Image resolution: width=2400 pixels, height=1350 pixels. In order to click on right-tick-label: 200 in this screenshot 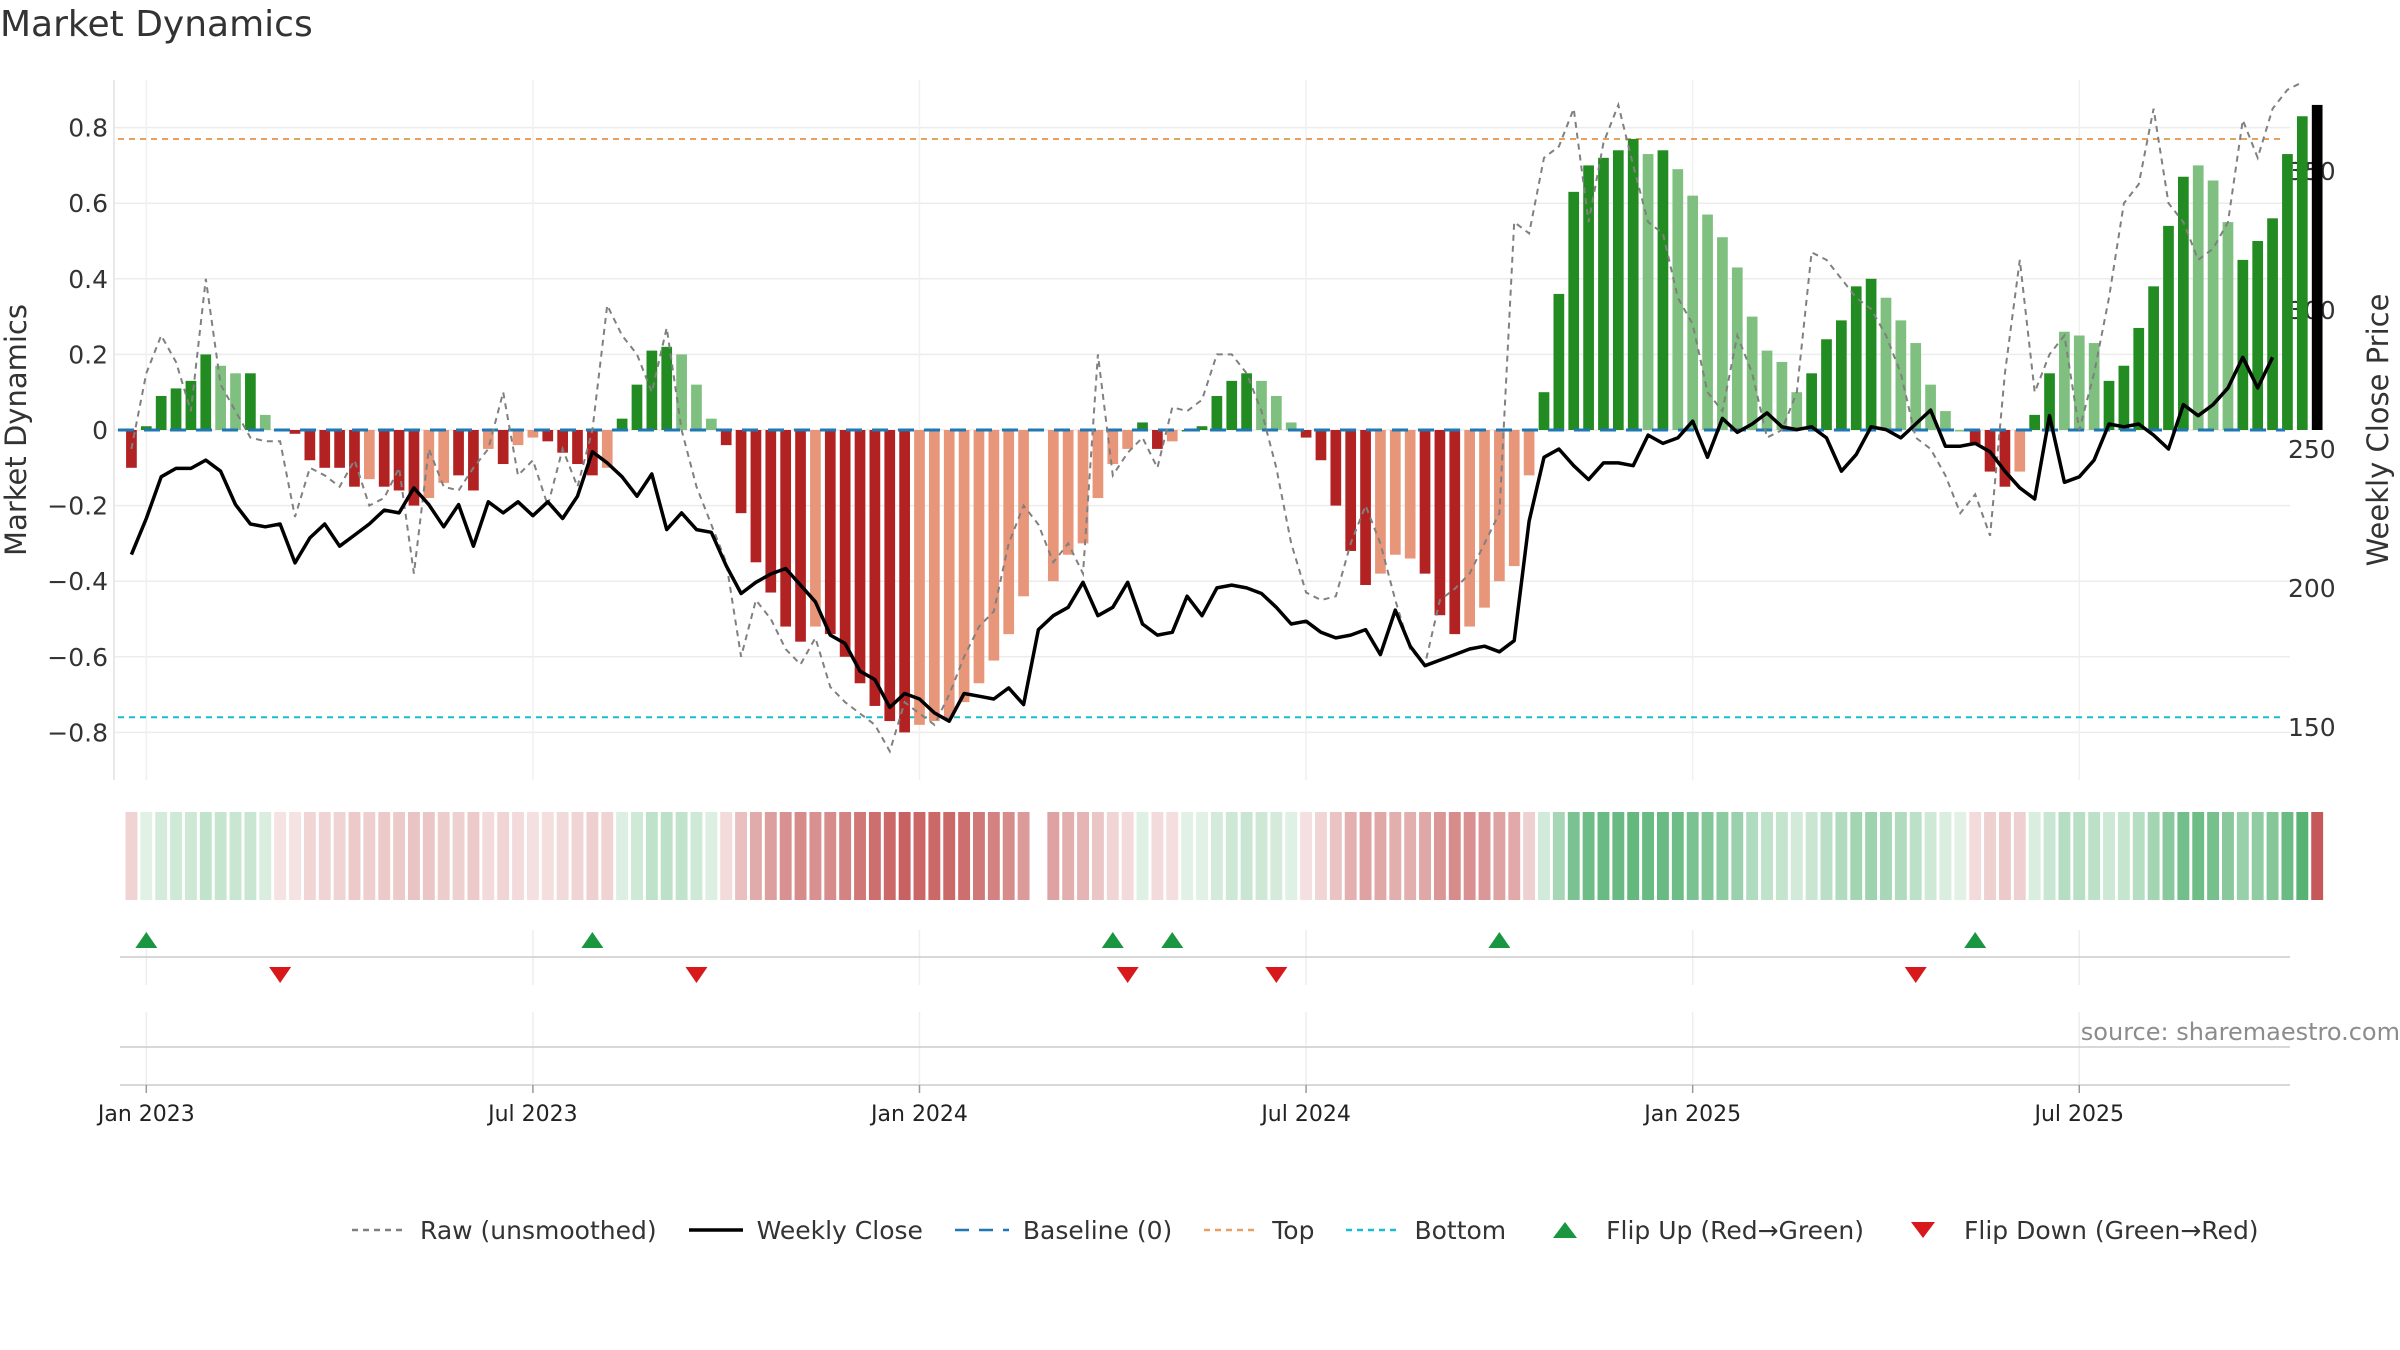, I will do `click(2312, 588)`.